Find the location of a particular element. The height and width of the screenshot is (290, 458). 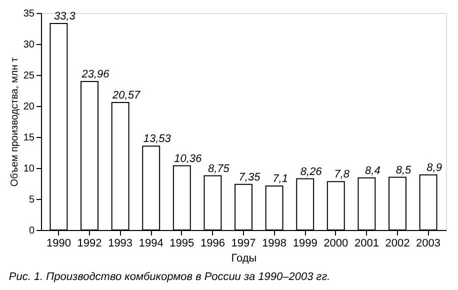

data-label: 7,8 is located at coordinates (342, 174).